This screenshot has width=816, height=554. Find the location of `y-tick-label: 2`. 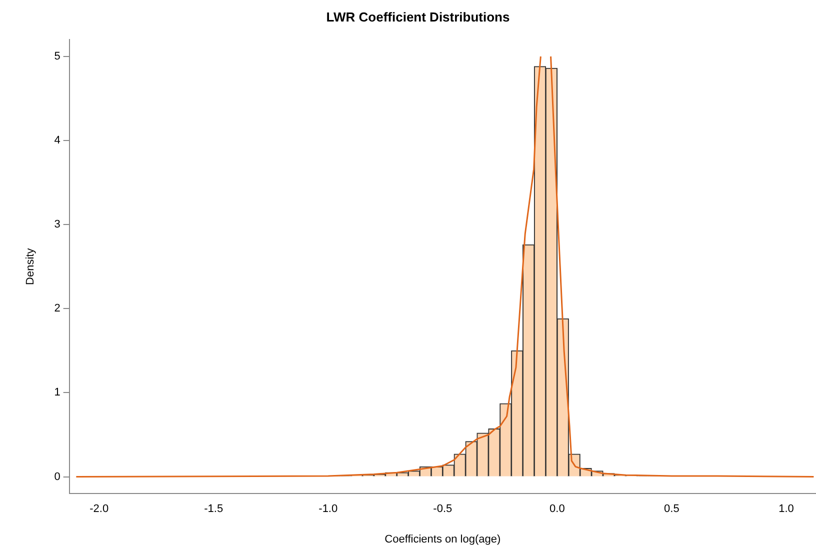

y-tick-label: 2 is located at coordinates (57, 308).